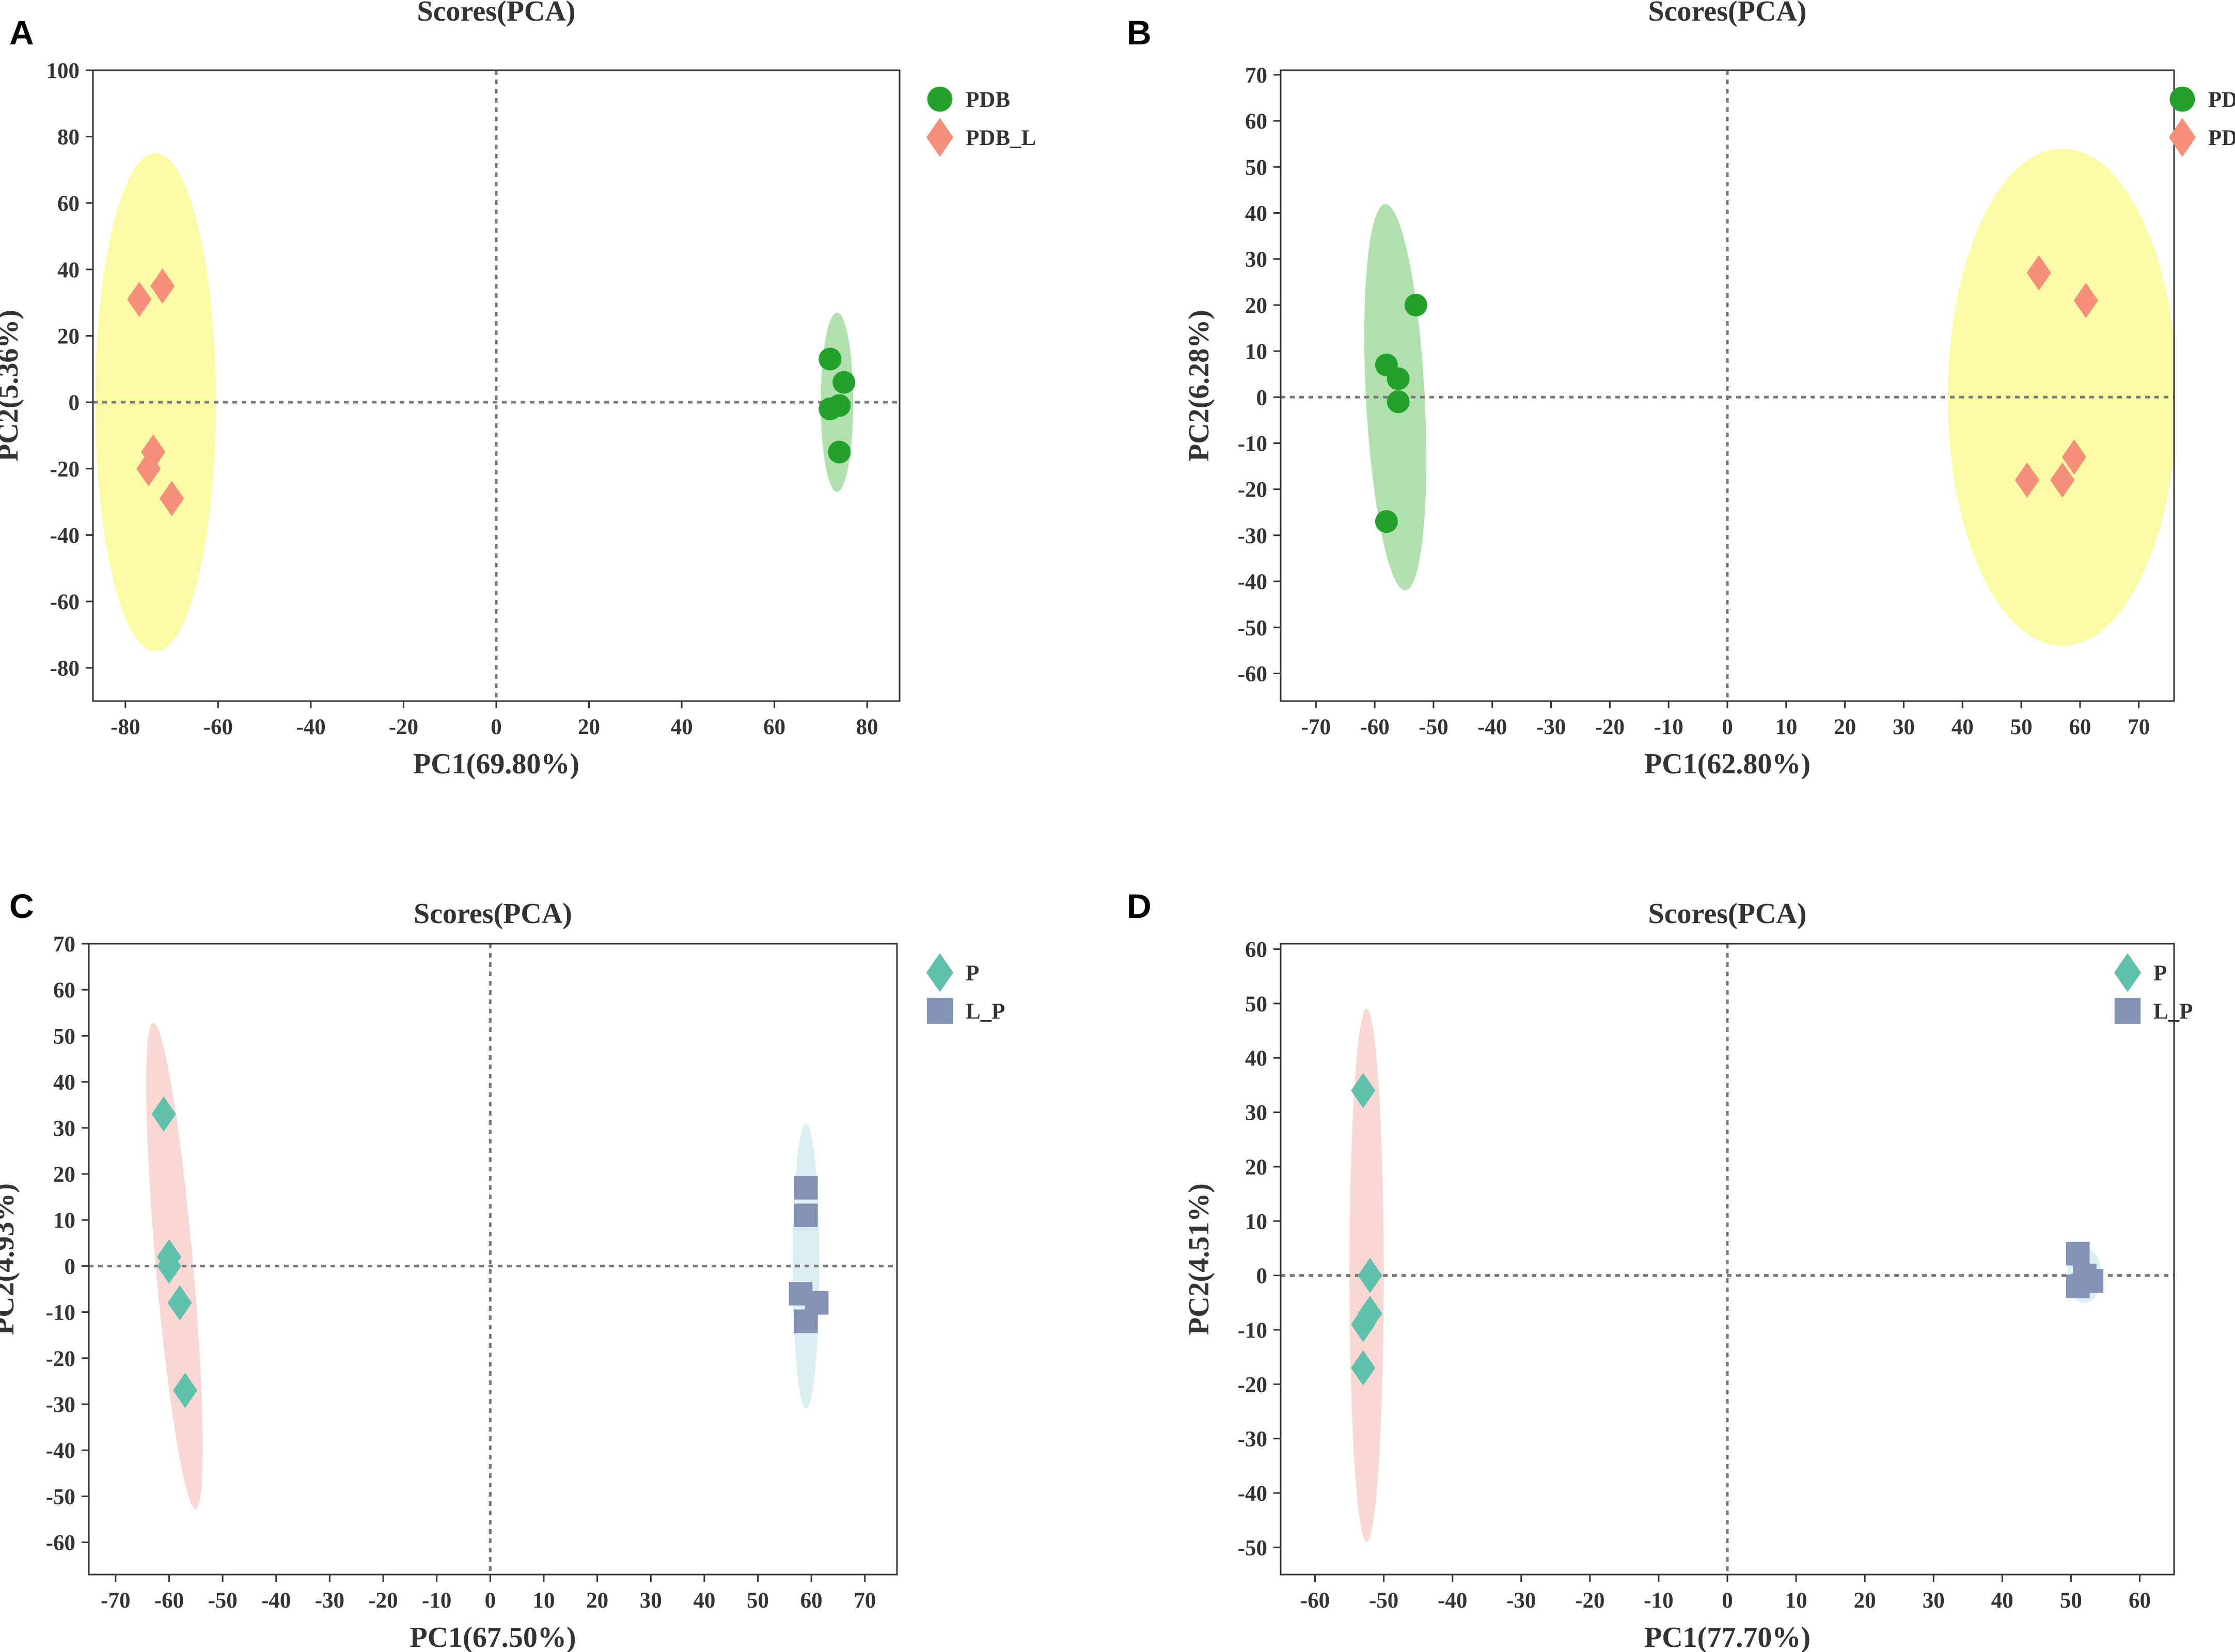 The width and height of the screenshot is (2235, 1652). What do you see at coordinates (2160, 973) in the screenshot?
I see `legend-label-p: P` at bounding box center [2160, 973].